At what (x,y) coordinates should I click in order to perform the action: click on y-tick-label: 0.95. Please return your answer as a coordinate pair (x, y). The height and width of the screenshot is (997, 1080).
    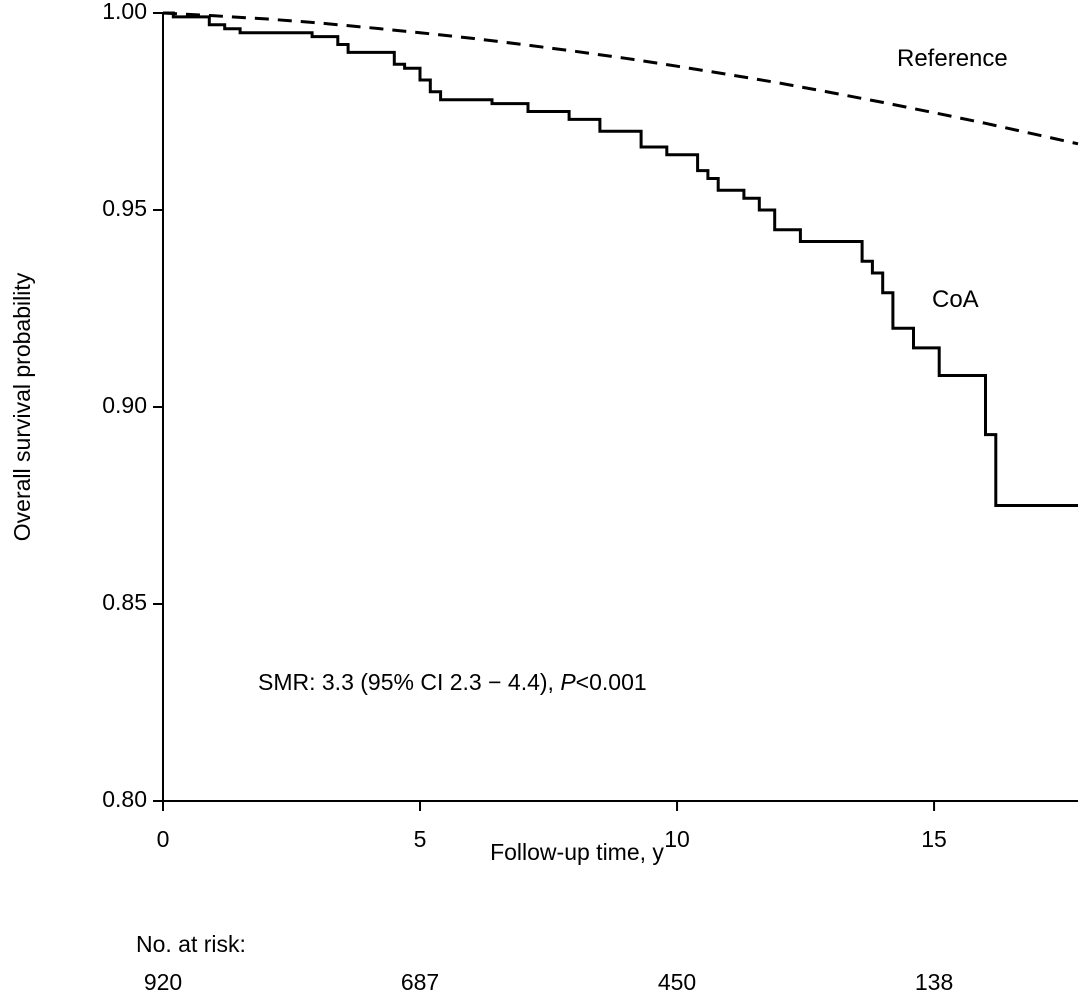
    Looking at the image, I should click on (124, 208).